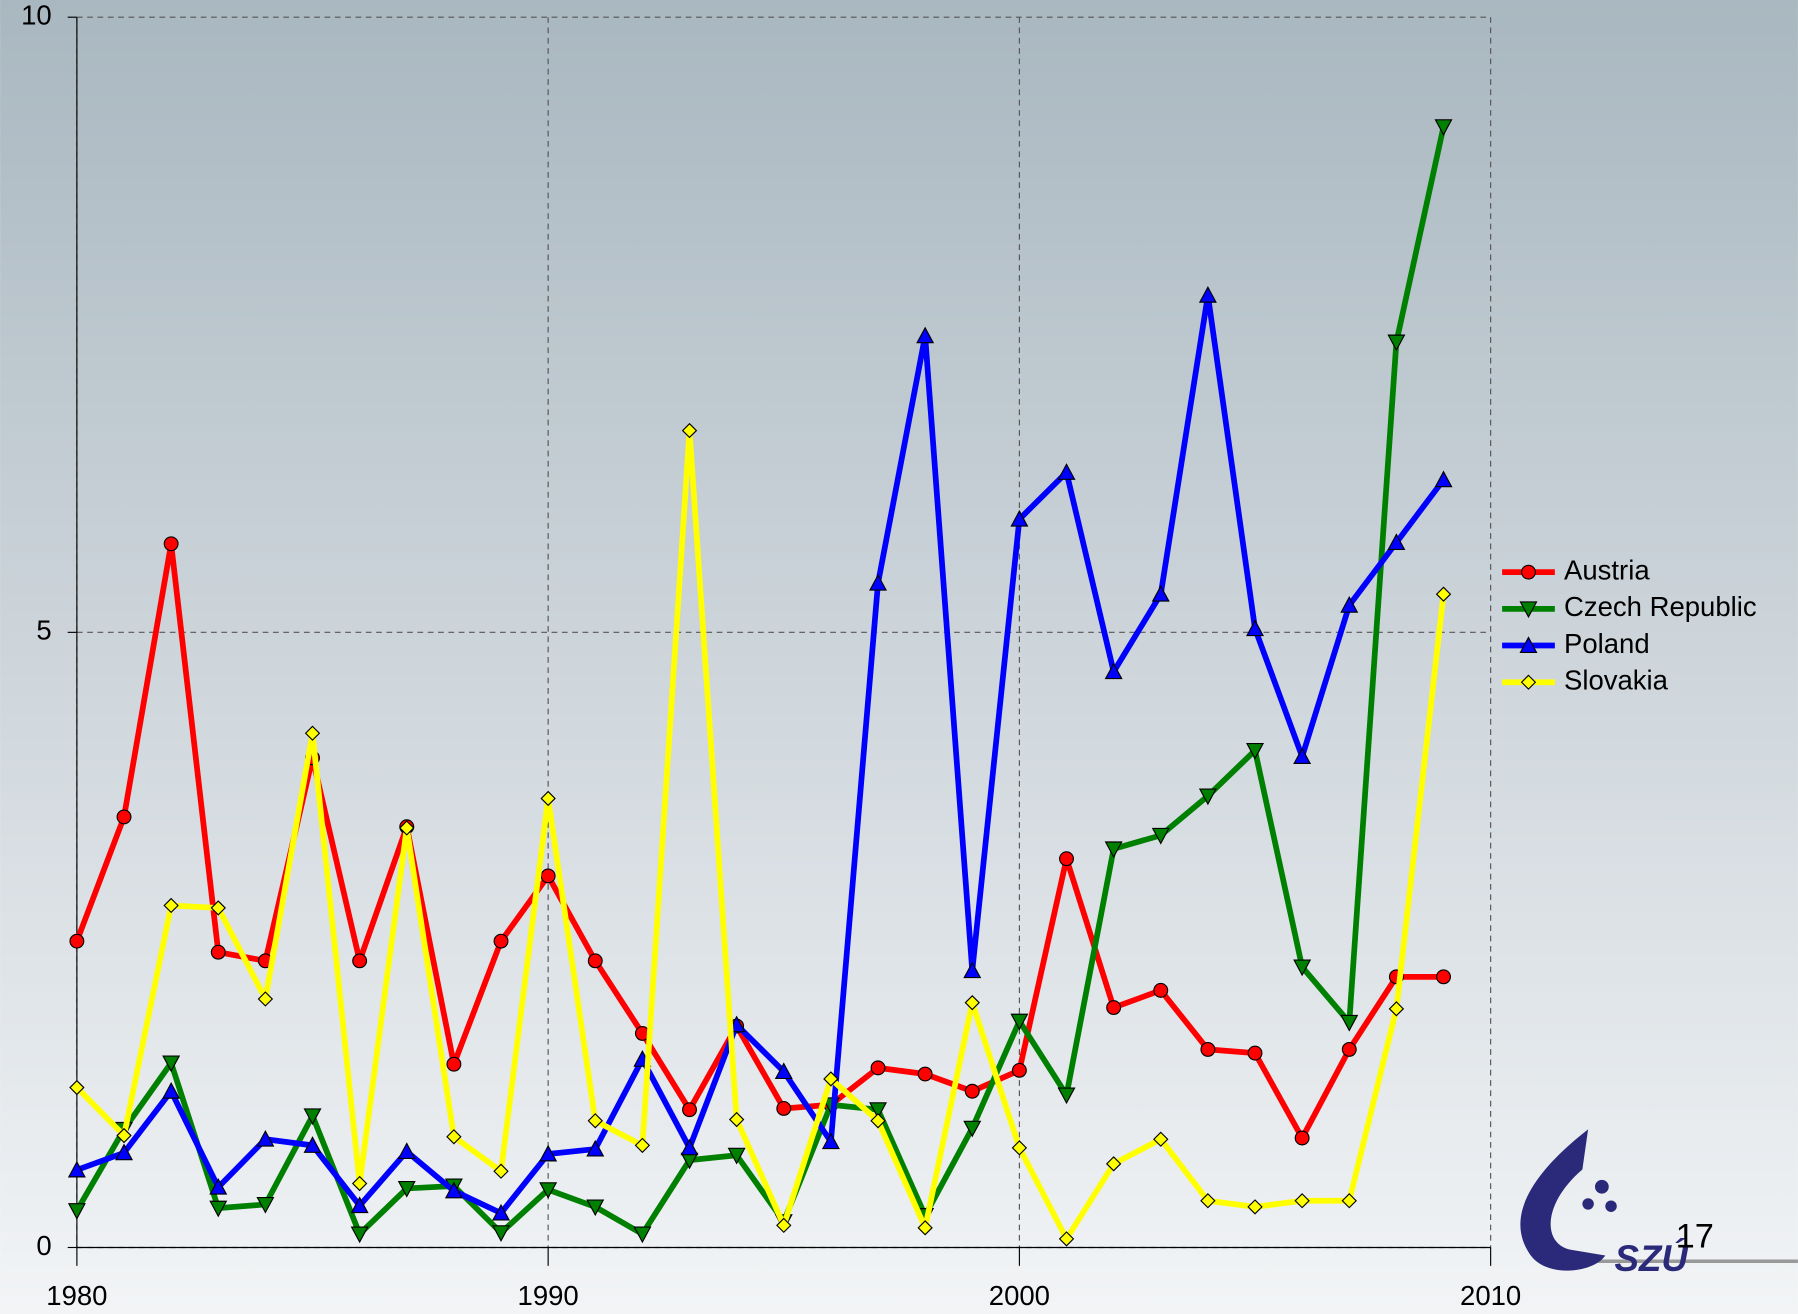  Describe the element at coordinates (1604, 1204) in the screenshot. I see `logo: SZÚ` at that location.